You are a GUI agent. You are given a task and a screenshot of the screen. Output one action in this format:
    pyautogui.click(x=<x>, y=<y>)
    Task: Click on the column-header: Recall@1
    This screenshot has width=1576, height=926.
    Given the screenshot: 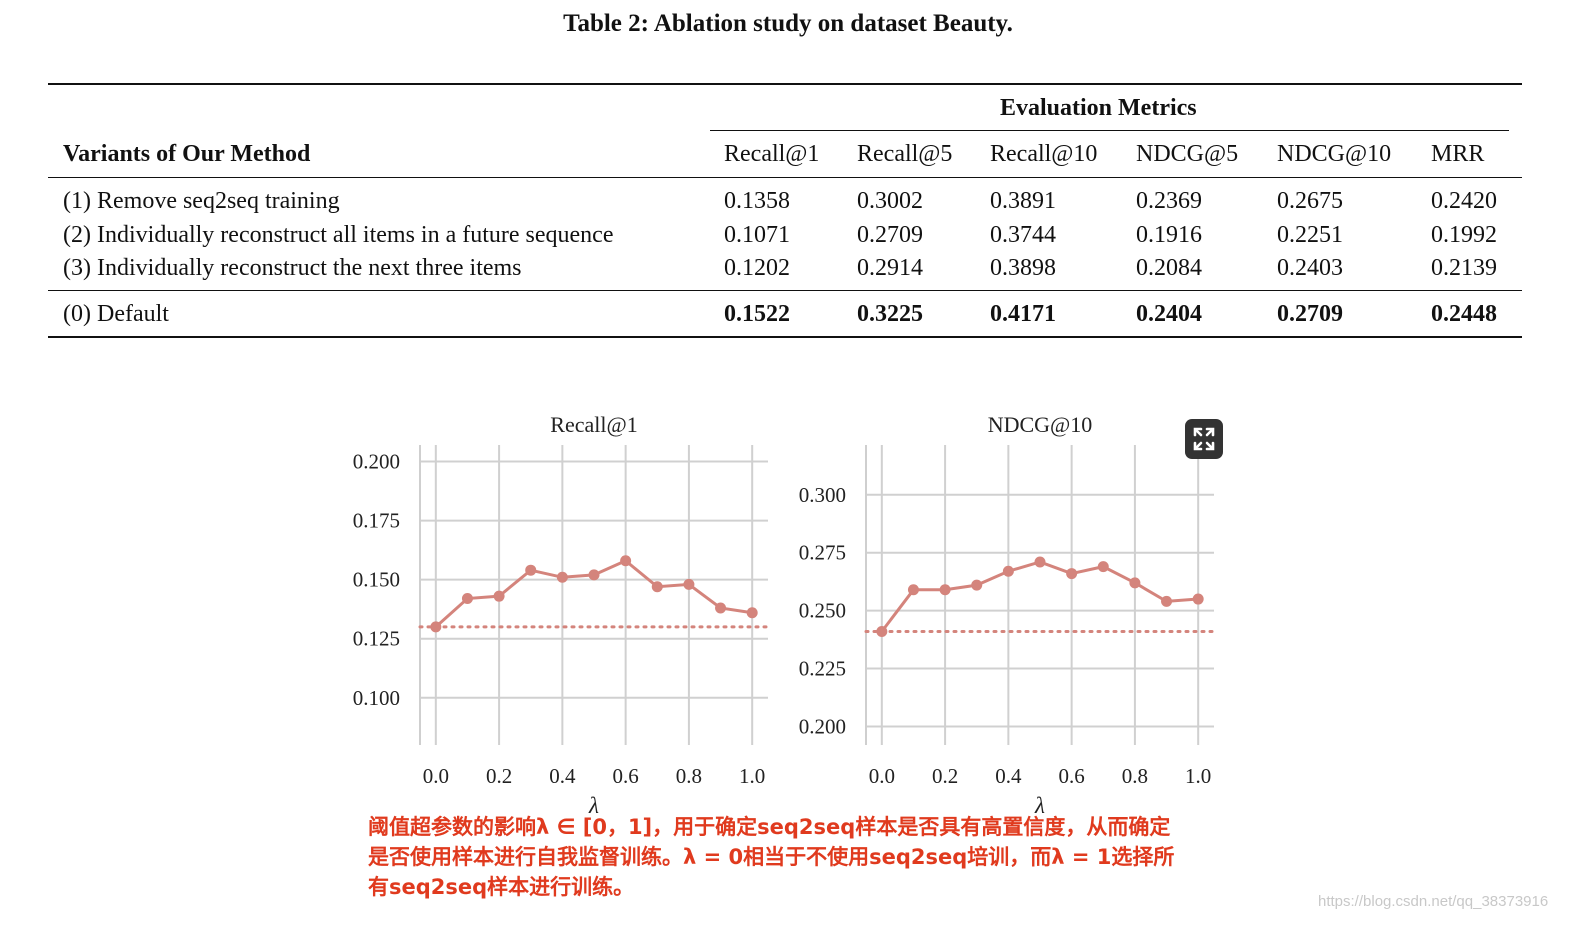 What is the action you would take?
    pyautogui.click(x=772, y=154)
    